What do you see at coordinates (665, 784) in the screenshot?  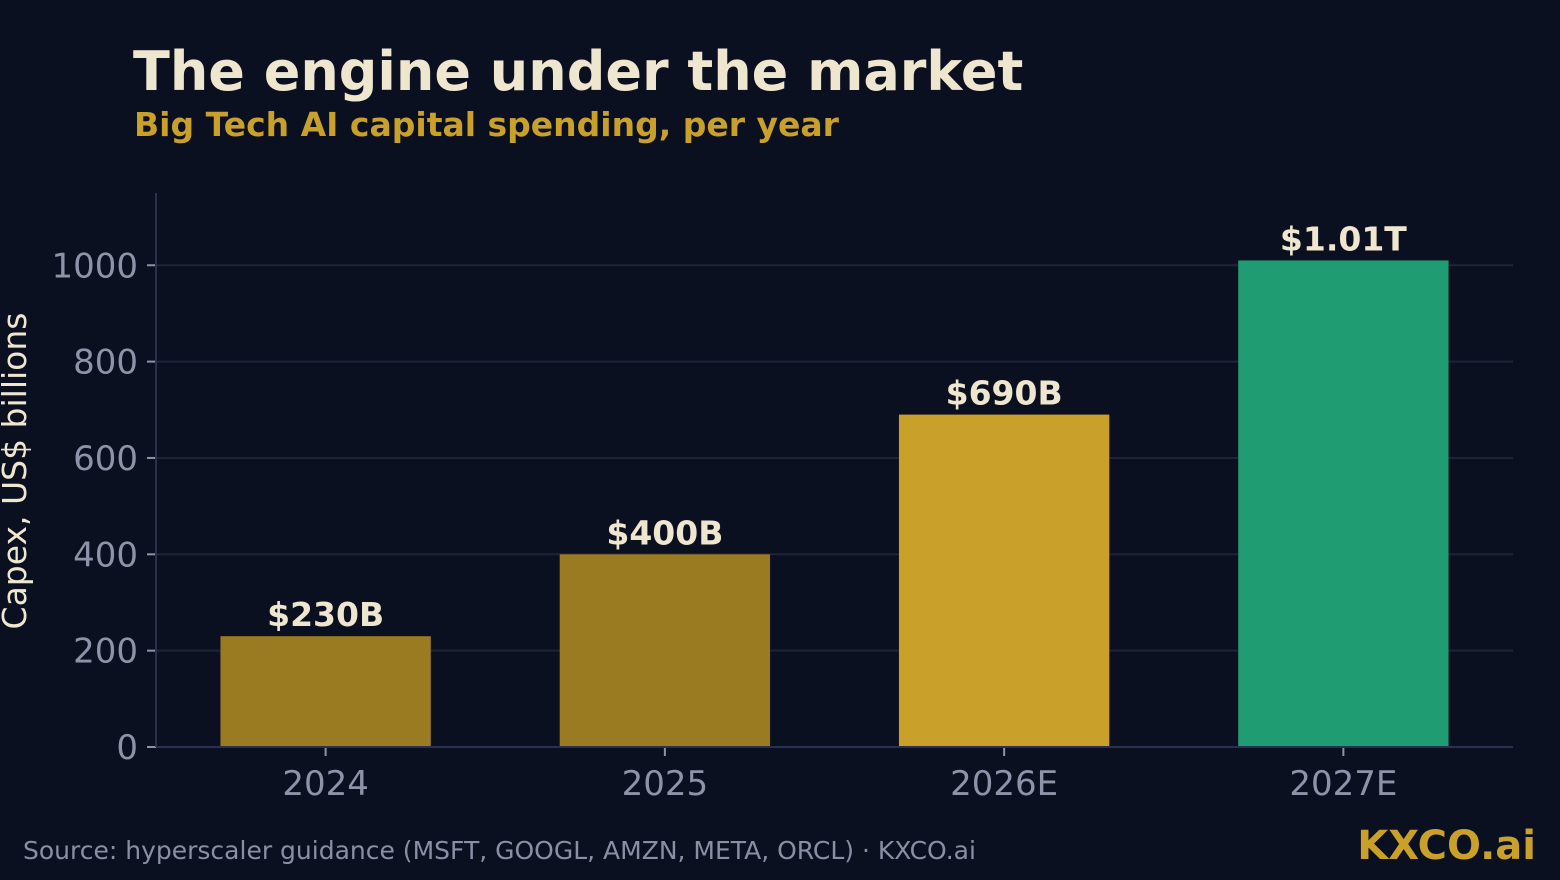 I see `x-tick-label: 2025` at bounding box center [665, 784].